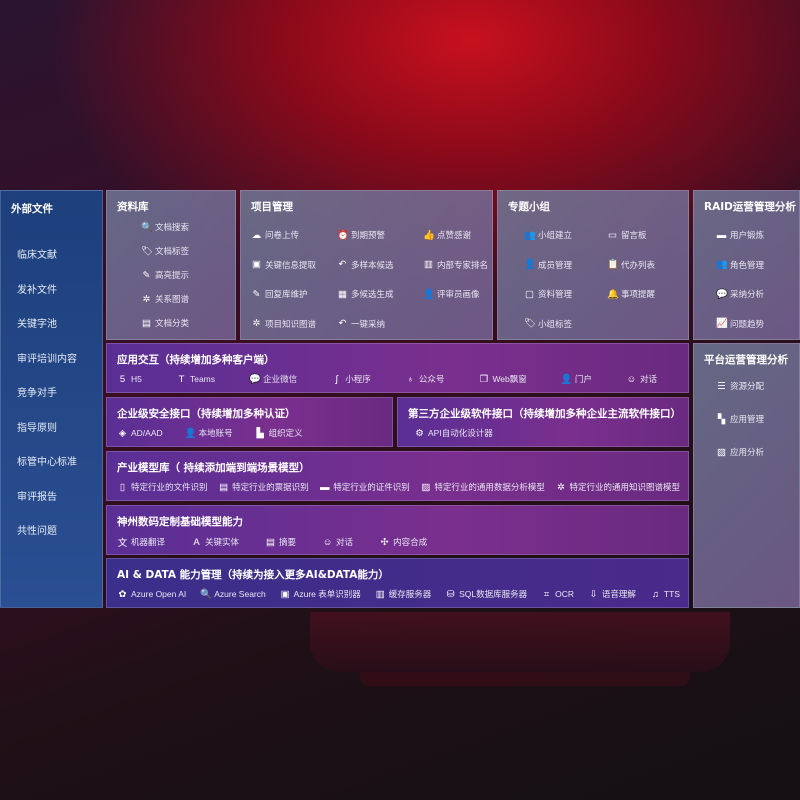 The image size is (800, 800). I want to click on feature-item: 📋 代办列表, so click(631, 265).